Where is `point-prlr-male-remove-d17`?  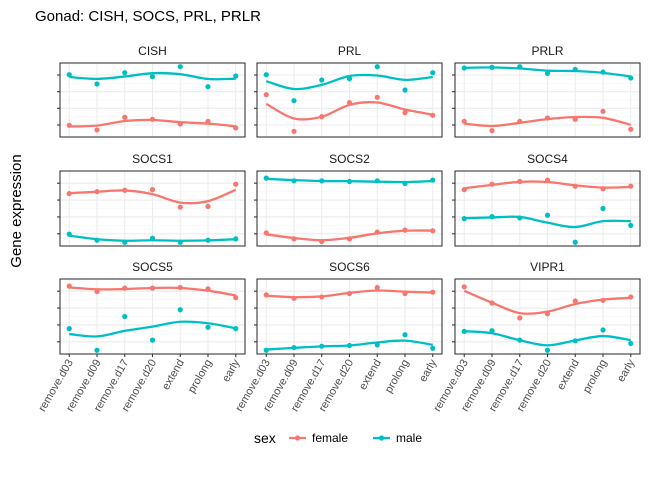
point-prlr-male-remove-d17 is located at coordinates (520, 67).